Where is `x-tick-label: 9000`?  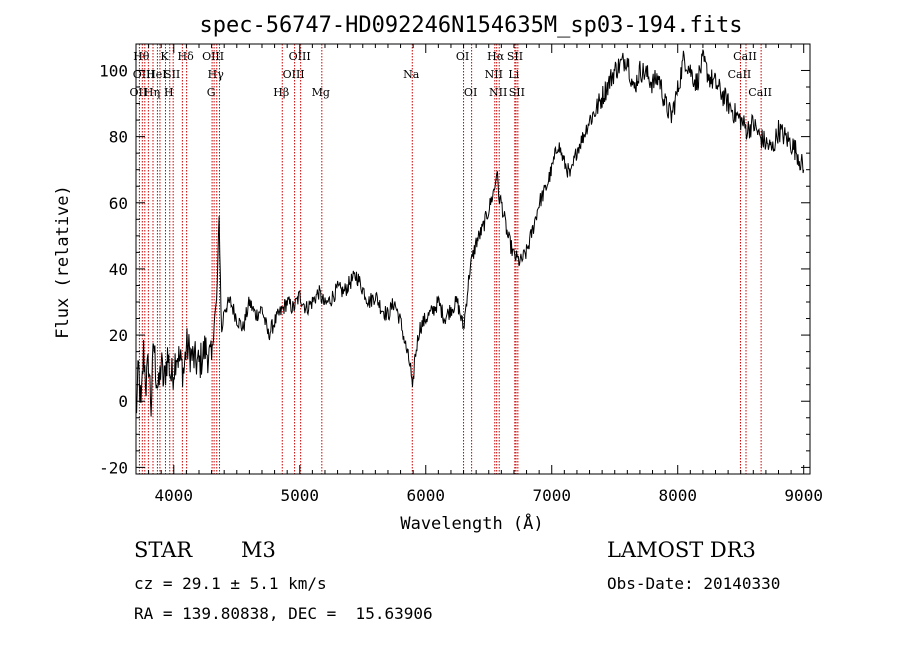
x-tick-label: 9000 is located at coordinates (803, 495).